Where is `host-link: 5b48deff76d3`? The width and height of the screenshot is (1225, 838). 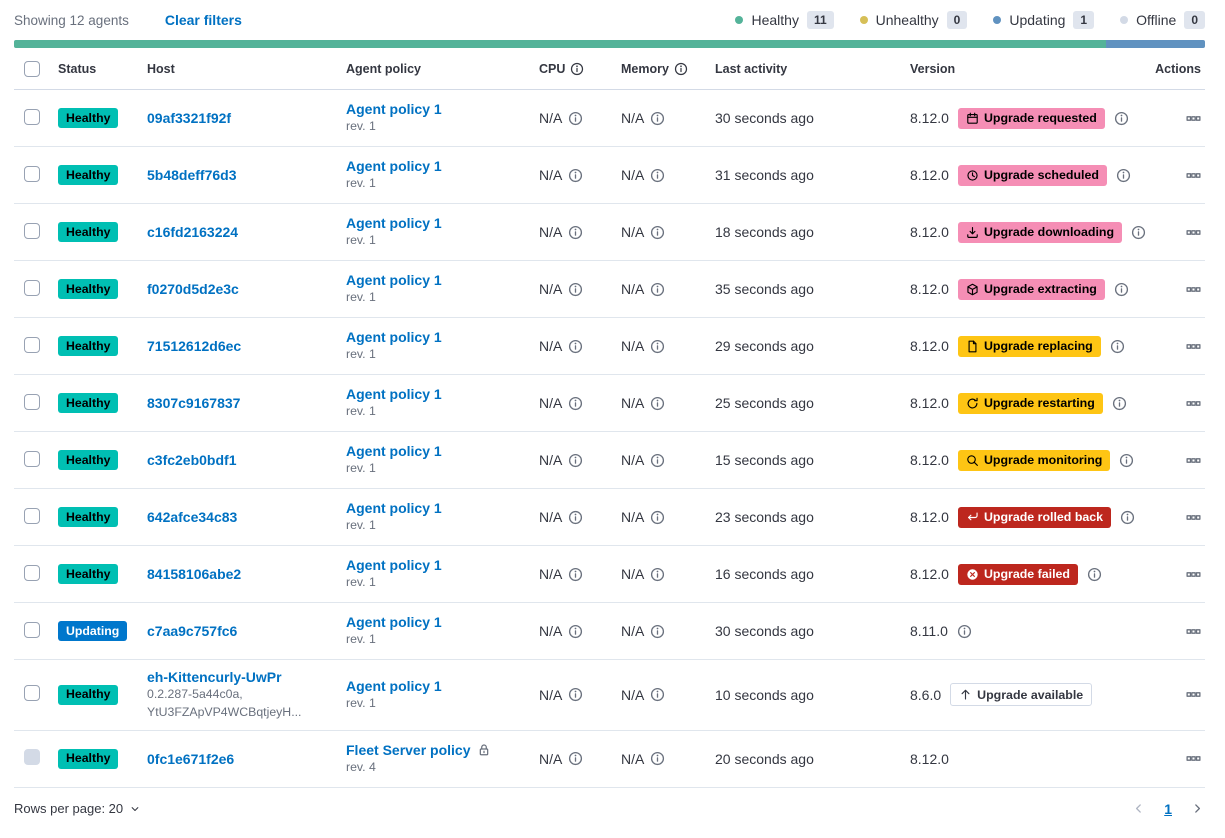 host-link: 5b48deff76d3 is located at coordinates (192, 175).